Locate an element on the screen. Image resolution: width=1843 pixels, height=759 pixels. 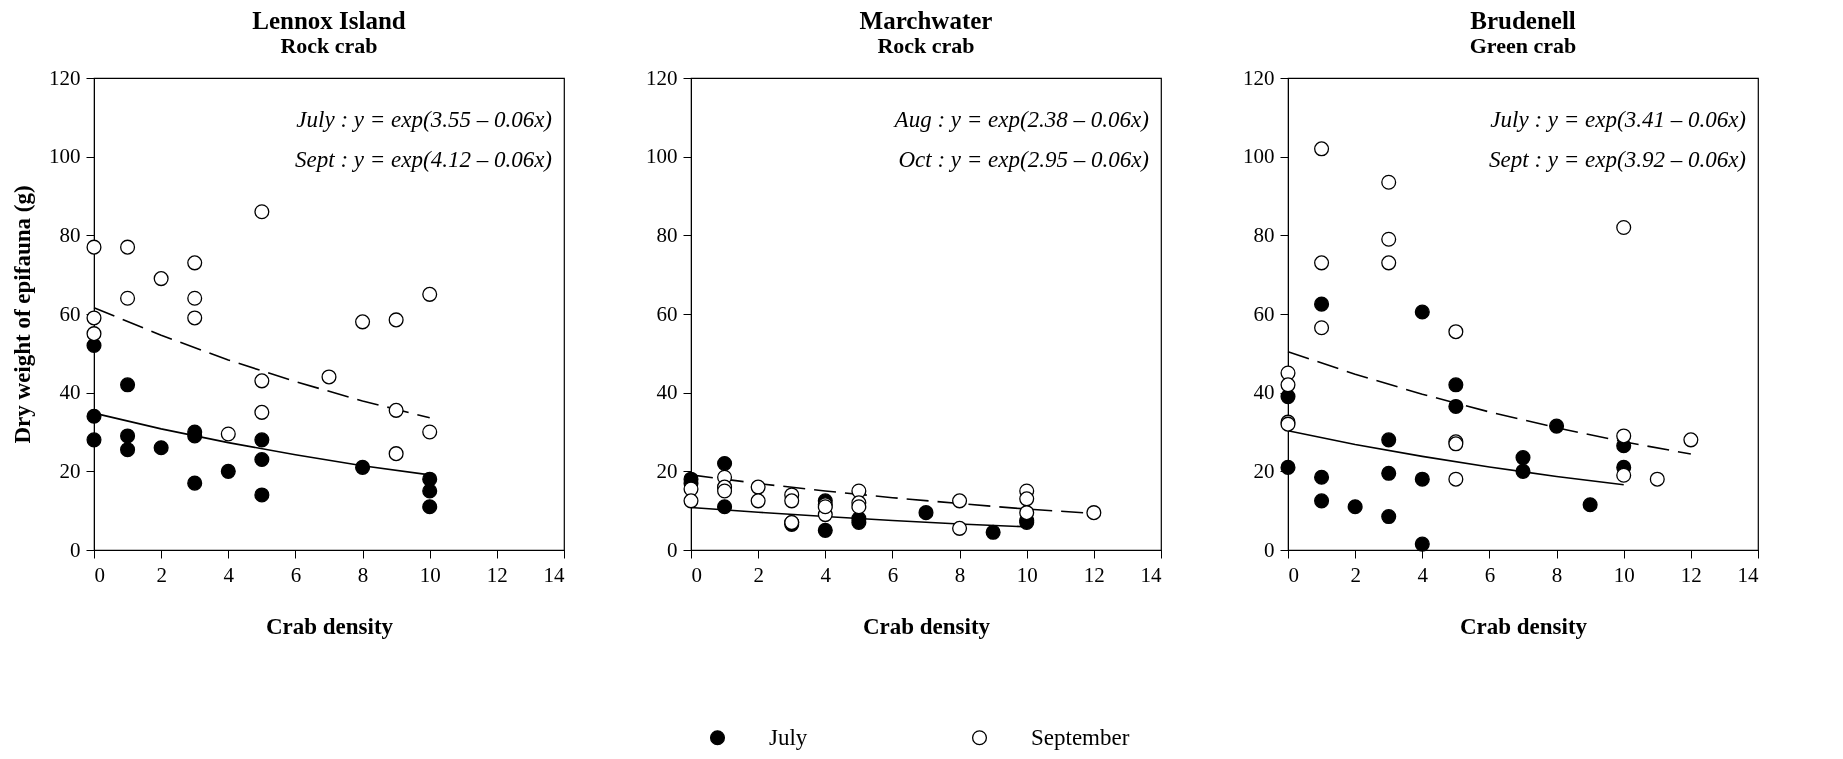
chart-title: Lennox Island is located at coordinates (329, 20).